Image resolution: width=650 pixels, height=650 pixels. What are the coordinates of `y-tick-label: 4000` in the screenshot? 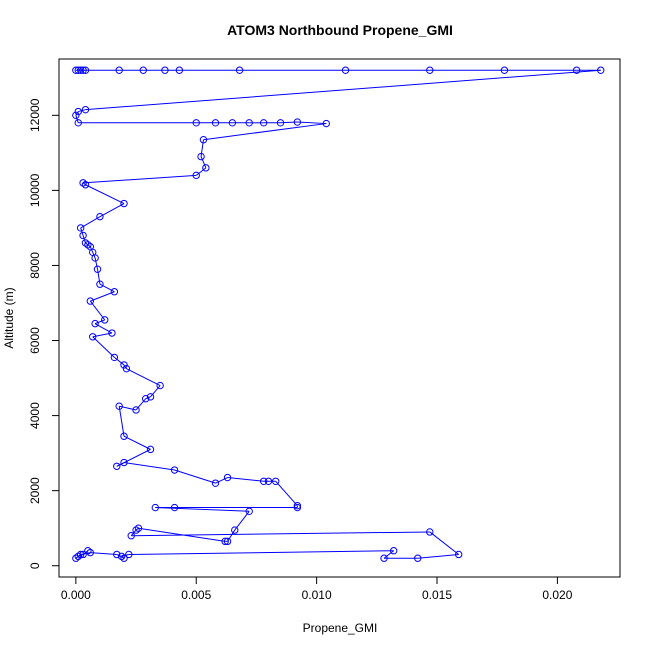 It's located at (35, 415).